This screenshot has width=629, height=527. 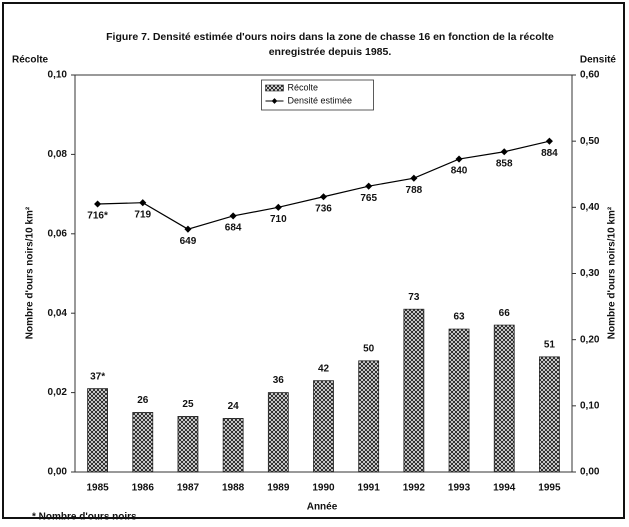 I want to click on line-annotation: 788, so click(x=414, y=190).